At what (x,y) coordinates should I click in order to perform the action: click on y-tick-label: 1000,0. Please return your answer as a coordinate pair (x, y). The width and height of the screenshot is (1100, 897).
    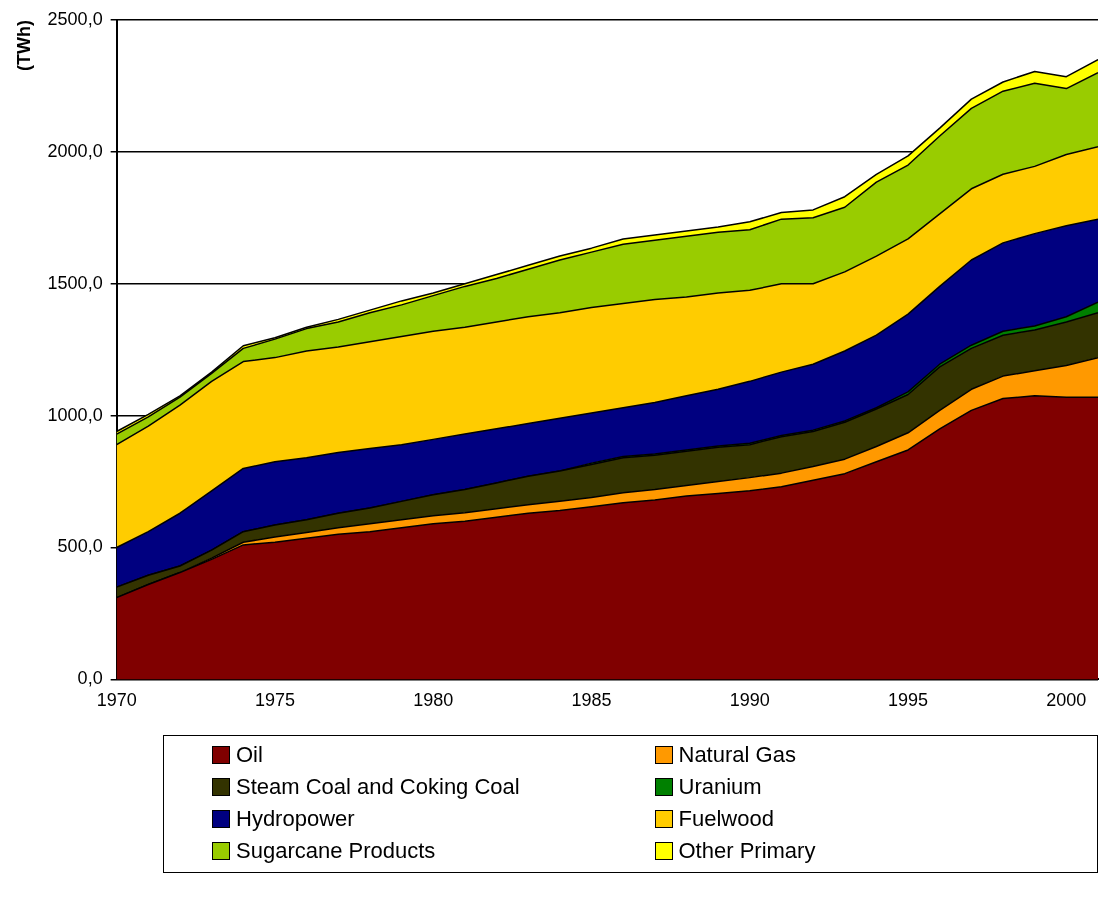
    Looking at the image, I should click on (75, 414).